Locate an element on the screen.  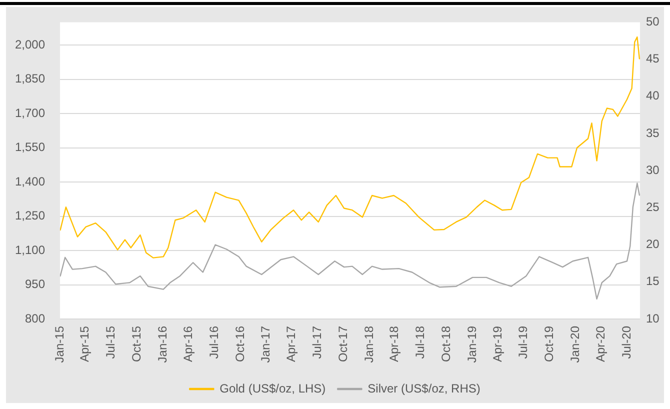
y2-tick-label: 45 is located at coordinates (653, 59).